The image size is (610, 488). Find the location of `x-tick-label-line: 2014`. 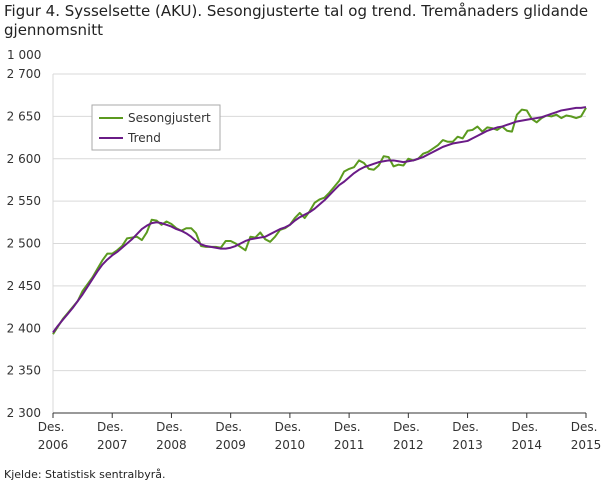

x-tick-label-line: 2014 is located at coordinates (527, 445).